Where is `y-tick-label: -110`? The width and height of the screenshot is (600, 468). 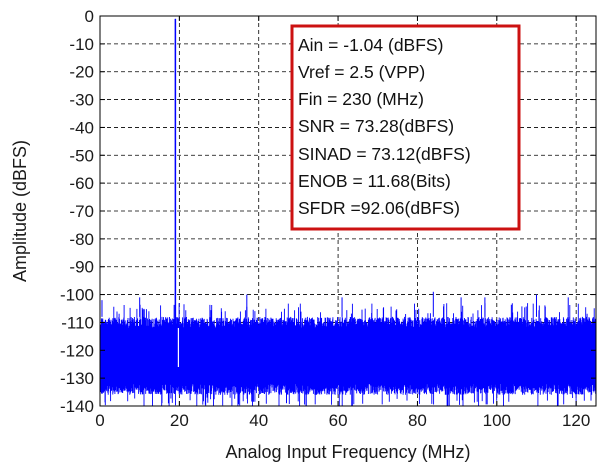 y-tick-label: -110 is located at coordinates (77, 322).